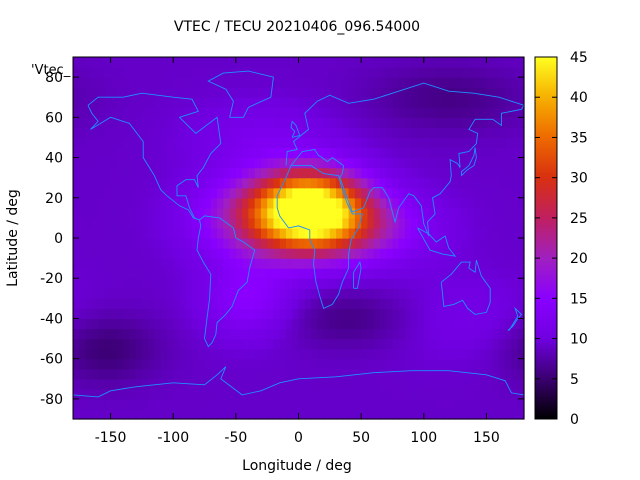  What do you see at coordinates (579, 98) in the screenshot?
I see `colorbar-tick-label: 40` at bounding box center [579, 98].